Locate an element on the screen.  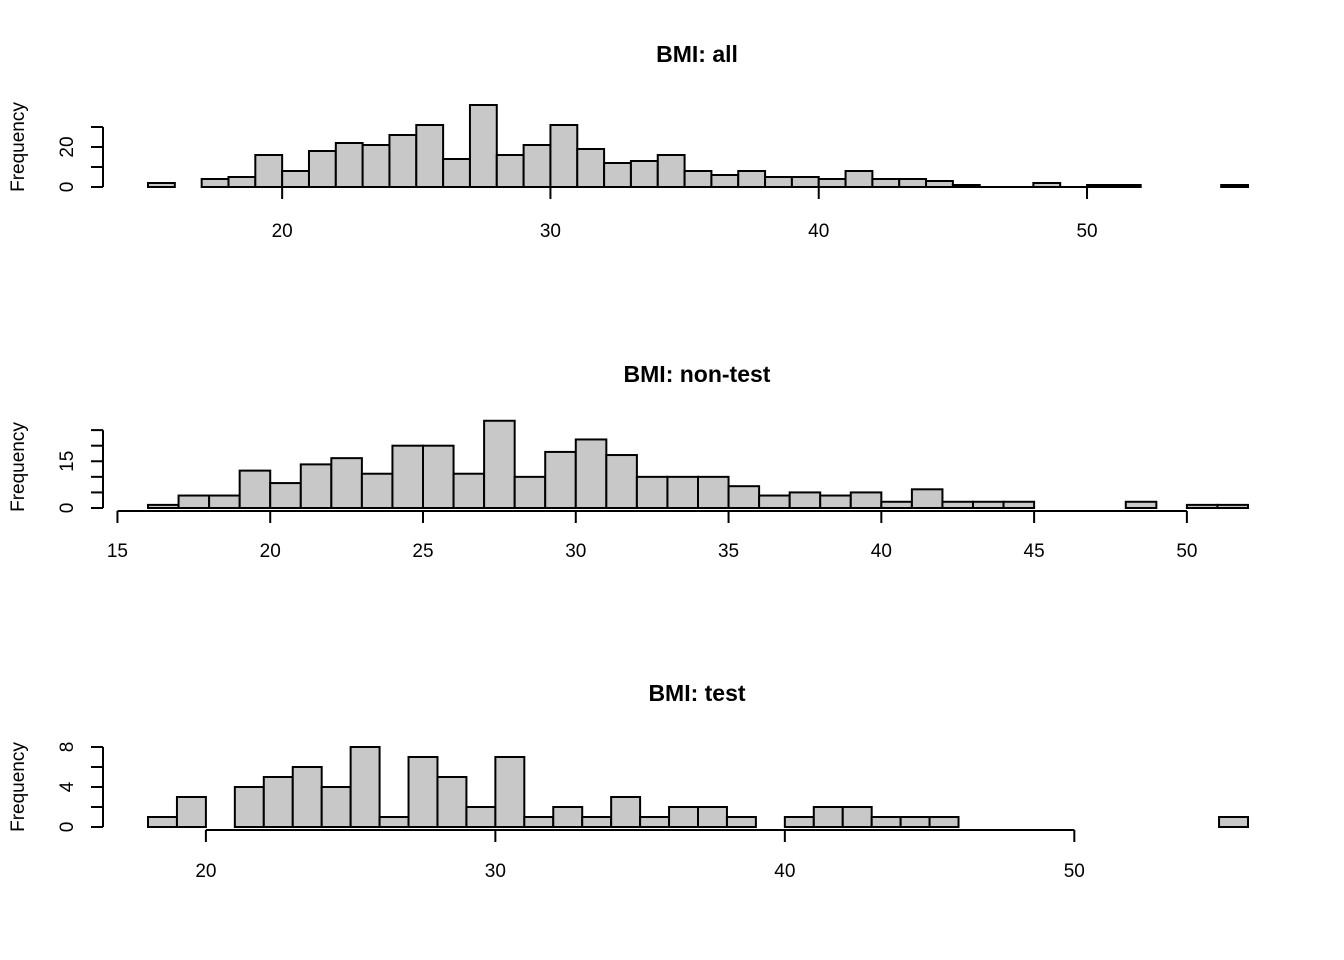
x-tick-label: 20 is located at coordinates (270, 551).